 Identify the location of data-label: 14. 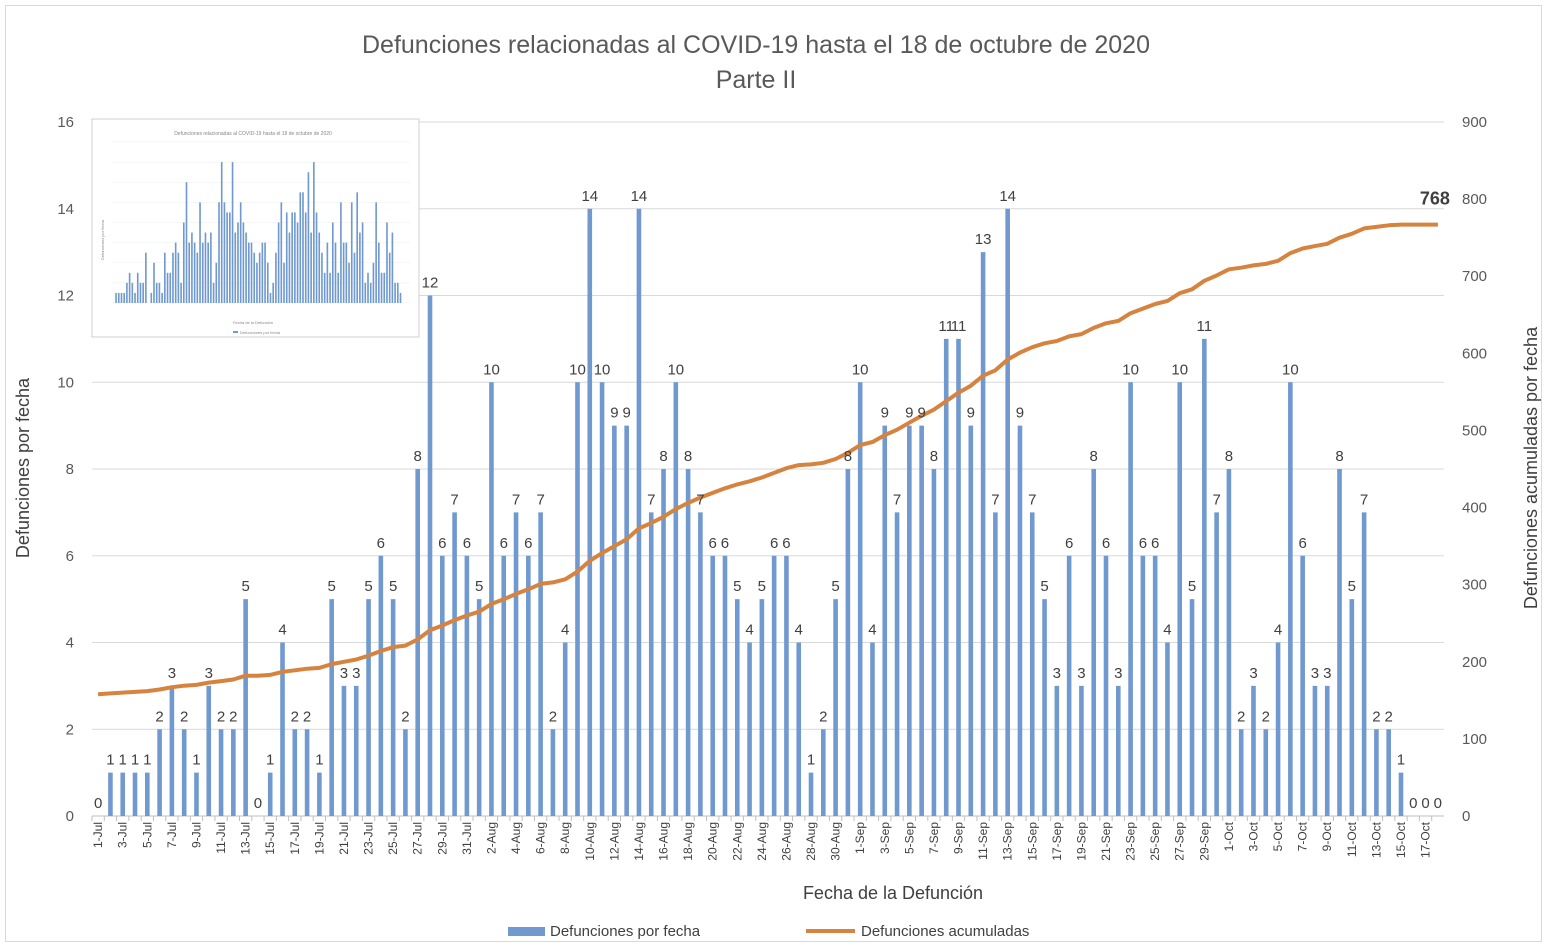
(639, 196).